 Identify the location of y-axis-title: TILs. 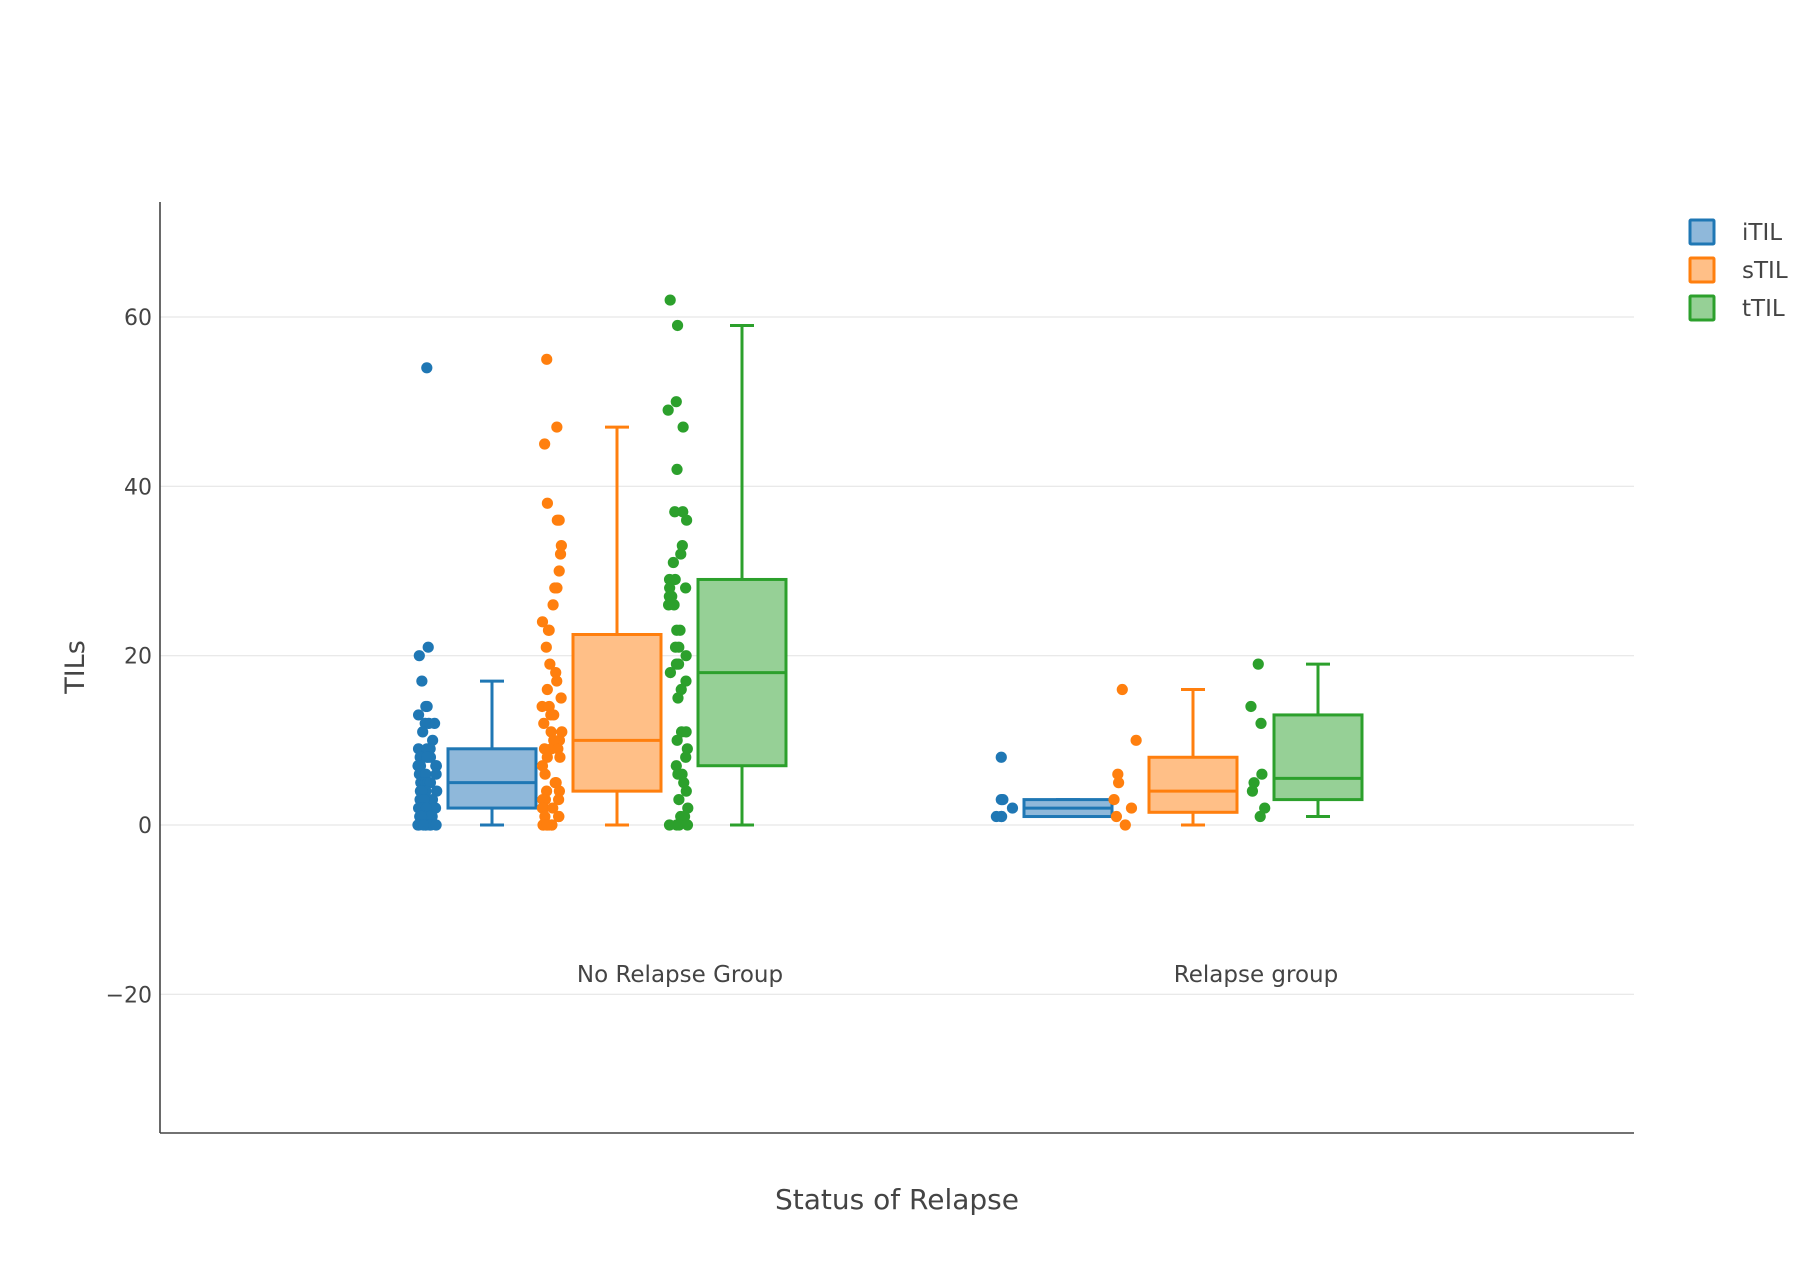
(75, 667).